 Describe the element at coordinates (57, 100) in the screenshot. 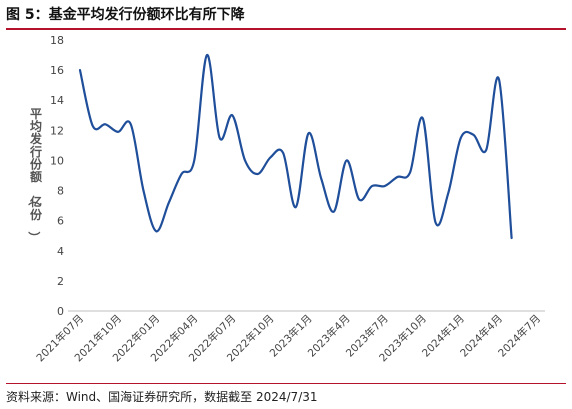

I see `y-tick-label: 14` at that location.